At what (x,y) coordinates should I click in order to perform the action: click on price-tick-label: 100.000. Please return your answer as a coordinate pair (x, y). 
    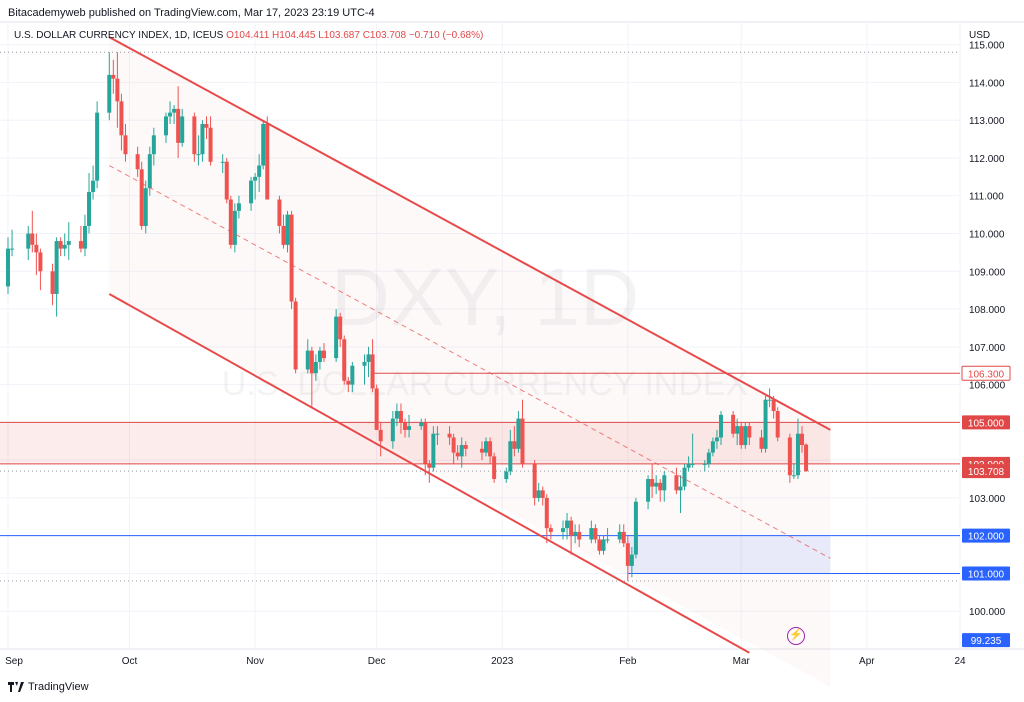
    Looking at the image, I should click on (987, 612).